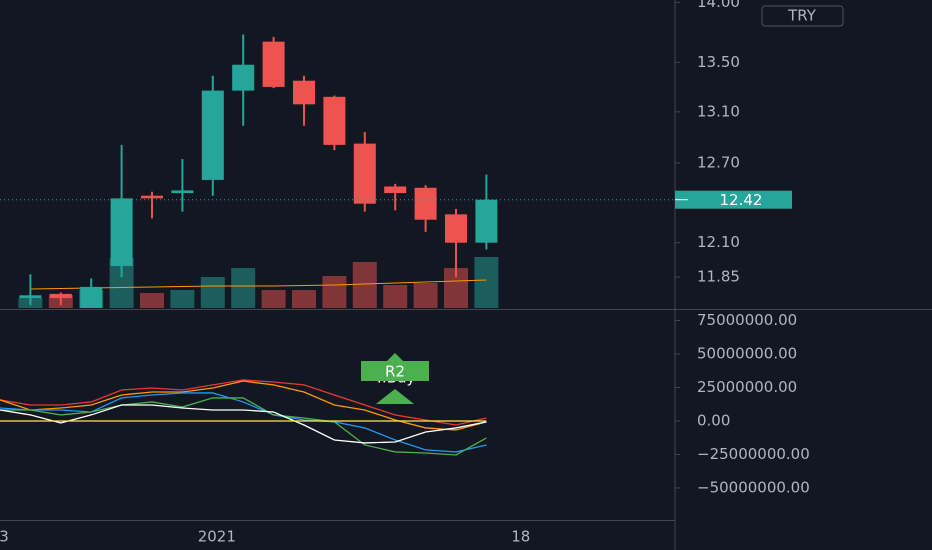 The width and height of the screenshot is (932, 550). What do you see at coordinates (395, 372) in the screenshot?
I see `signal-label: R2` at bounding box center [395, 372].